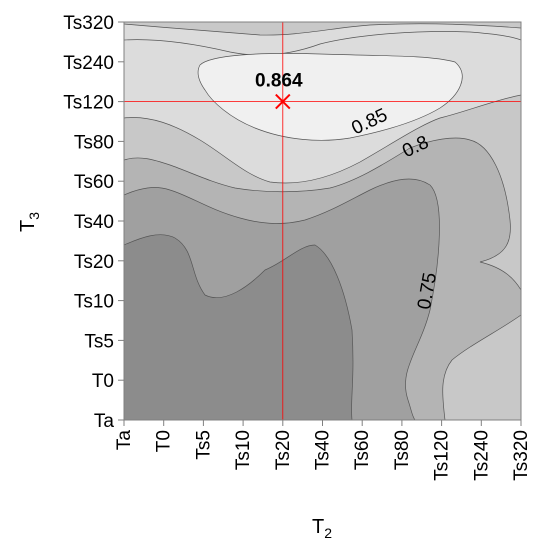 The height and width of the screenshot is (549, 550). What do you see at coordinates (99, 341) in the screenshot?
I see `y-tick-label-Ts5: Ts5` at bounding box center [99, 341].